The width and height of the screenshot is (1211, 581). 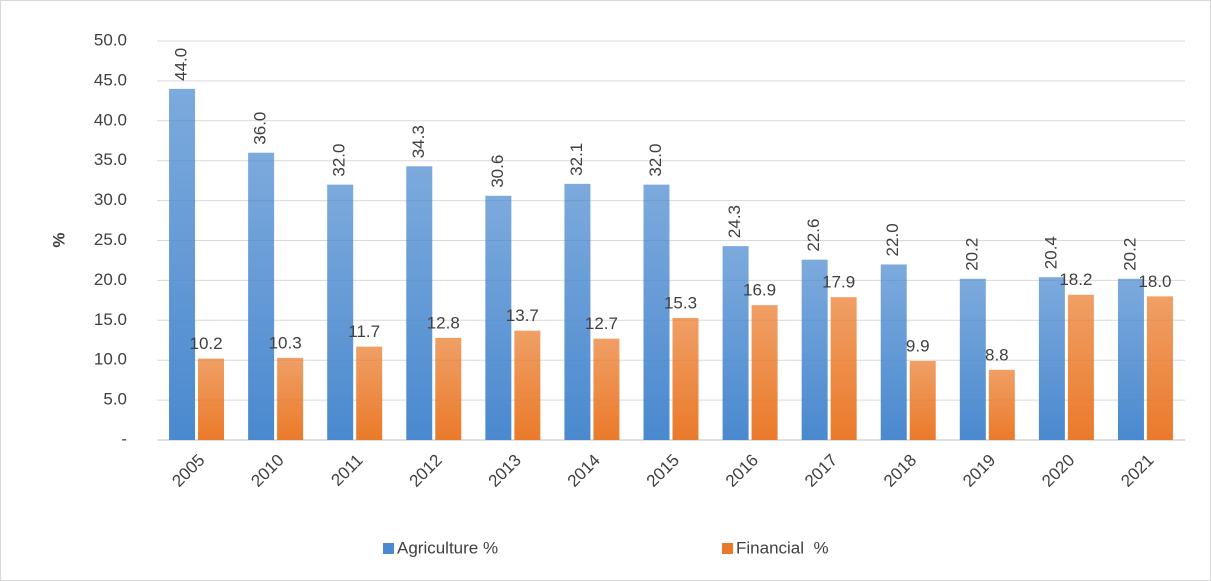 What do you see at coordinates (918, 345) in the screenshot?
I see `data-label: 9.9` at bounding box center [918, 345].